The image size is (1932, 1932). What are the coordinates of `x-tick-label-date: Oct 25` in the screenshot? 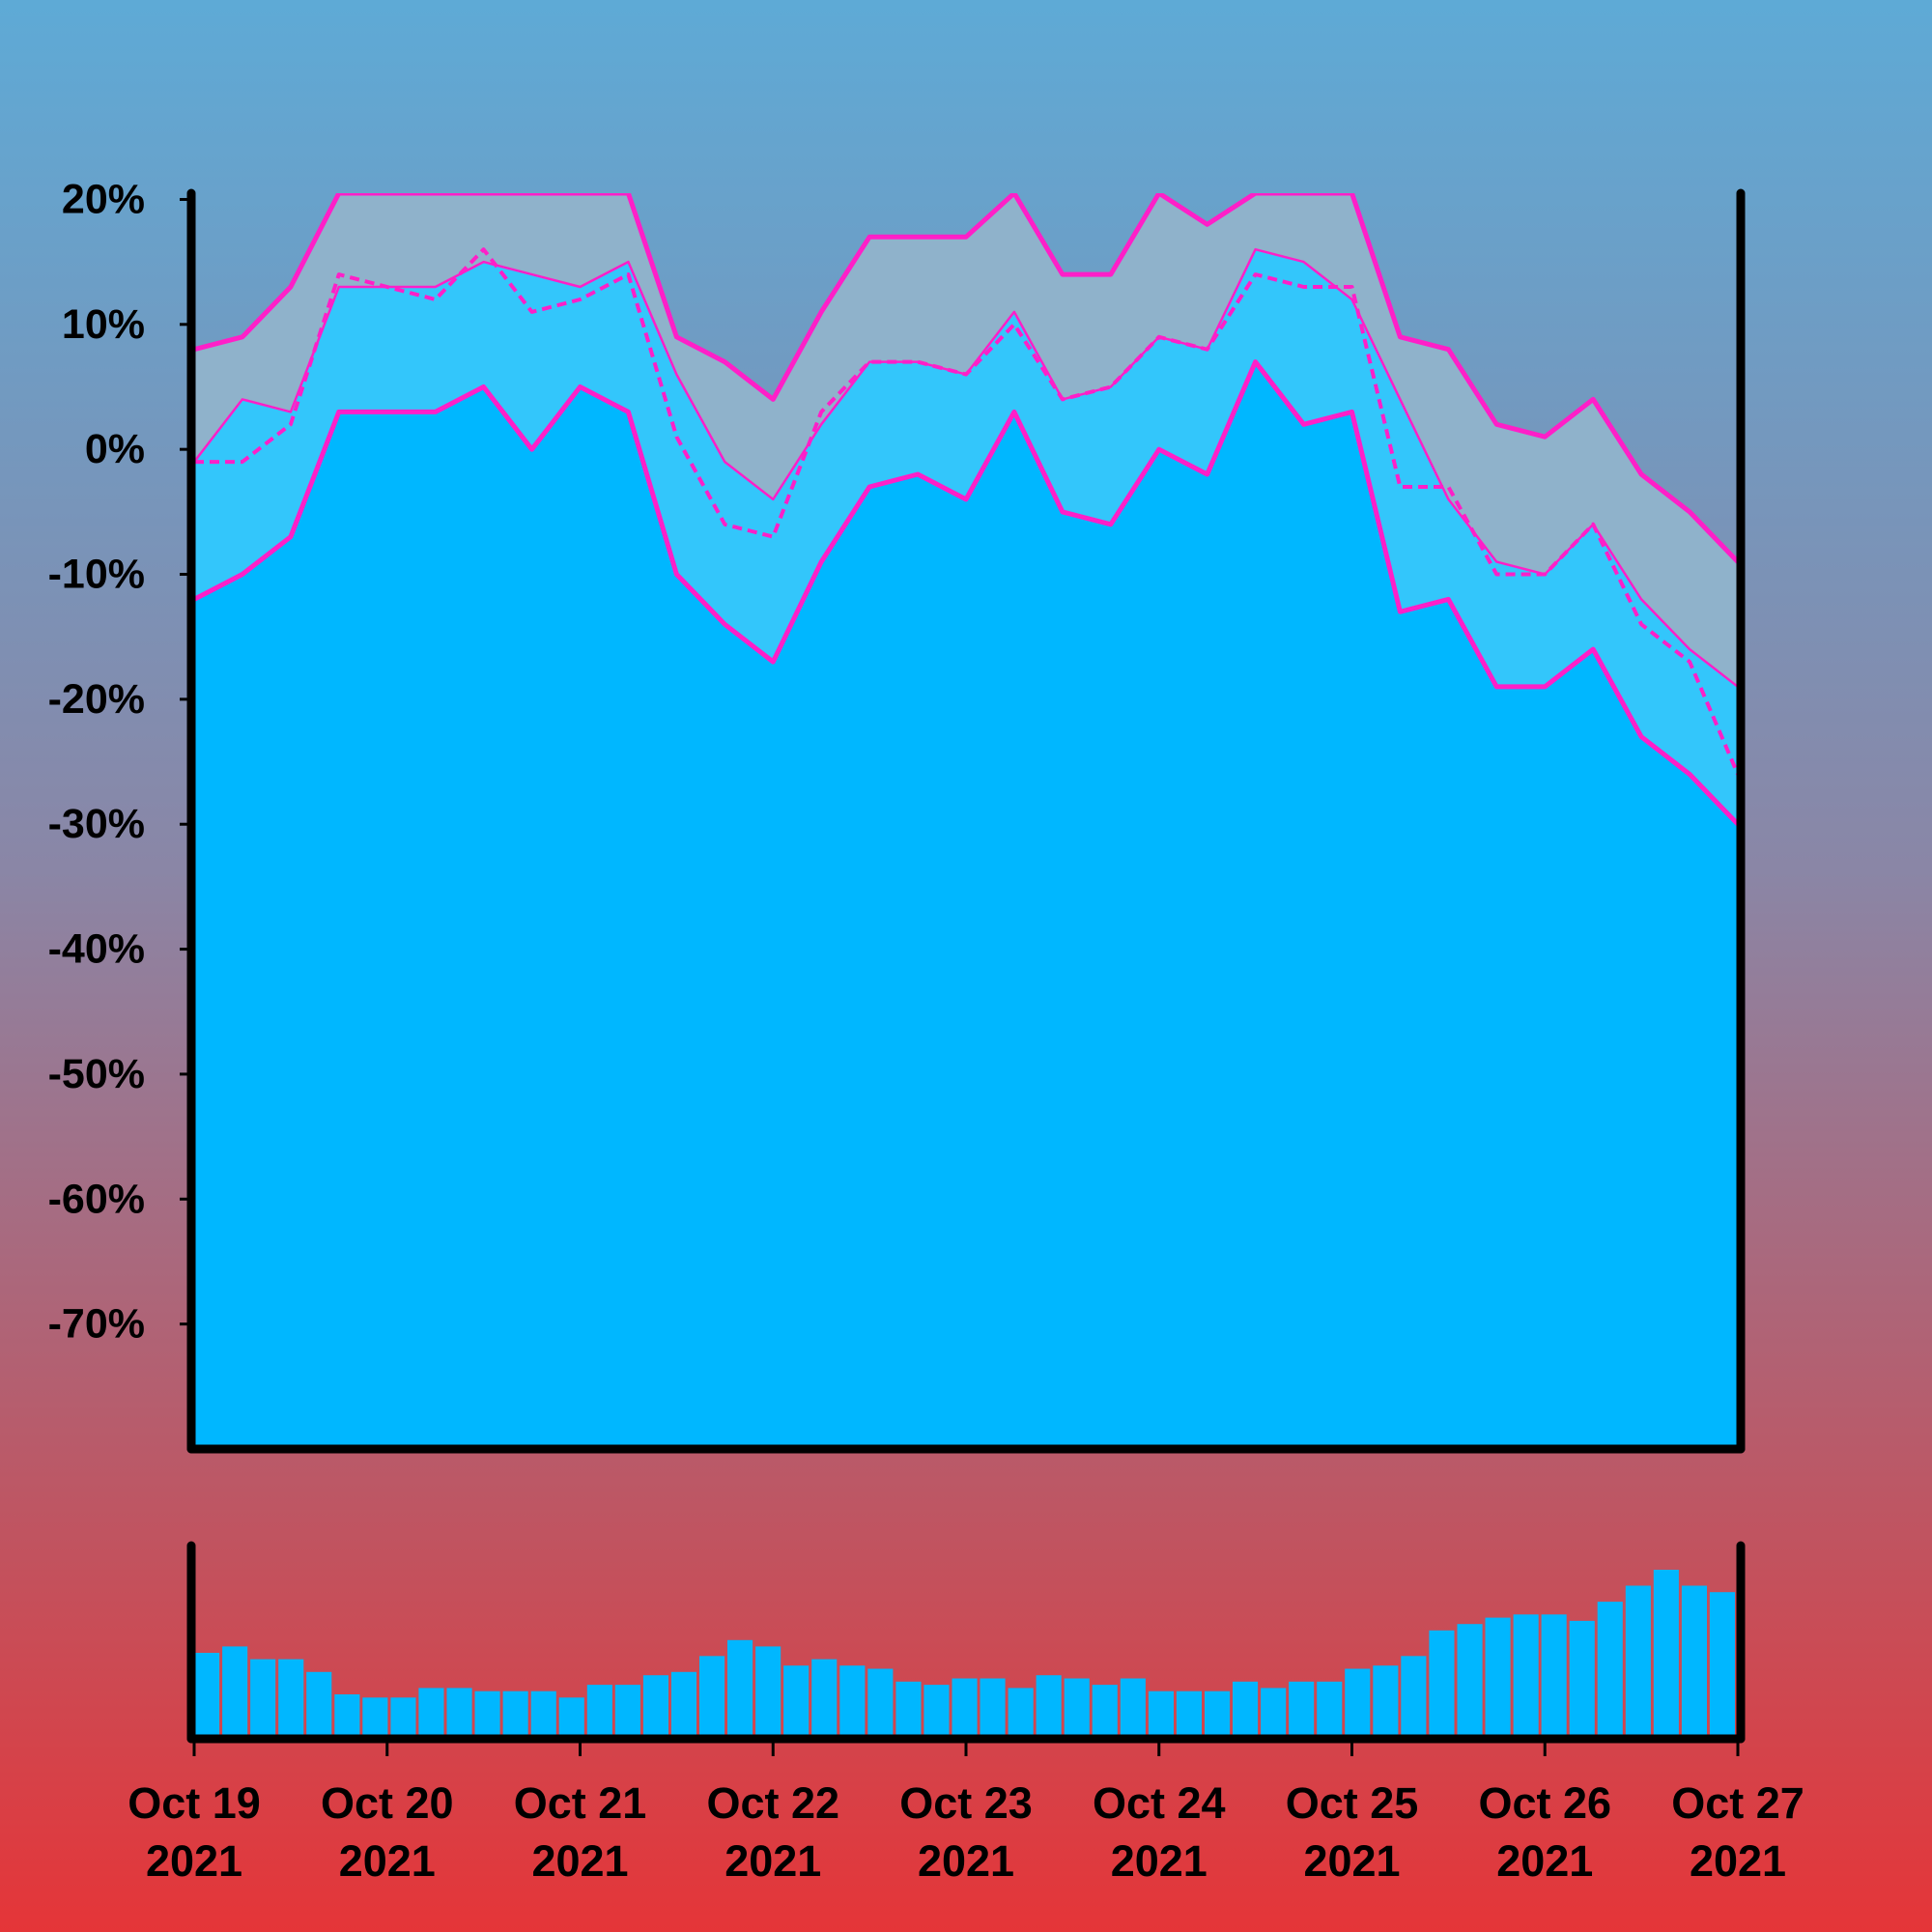 It's located at (1352, 1803).